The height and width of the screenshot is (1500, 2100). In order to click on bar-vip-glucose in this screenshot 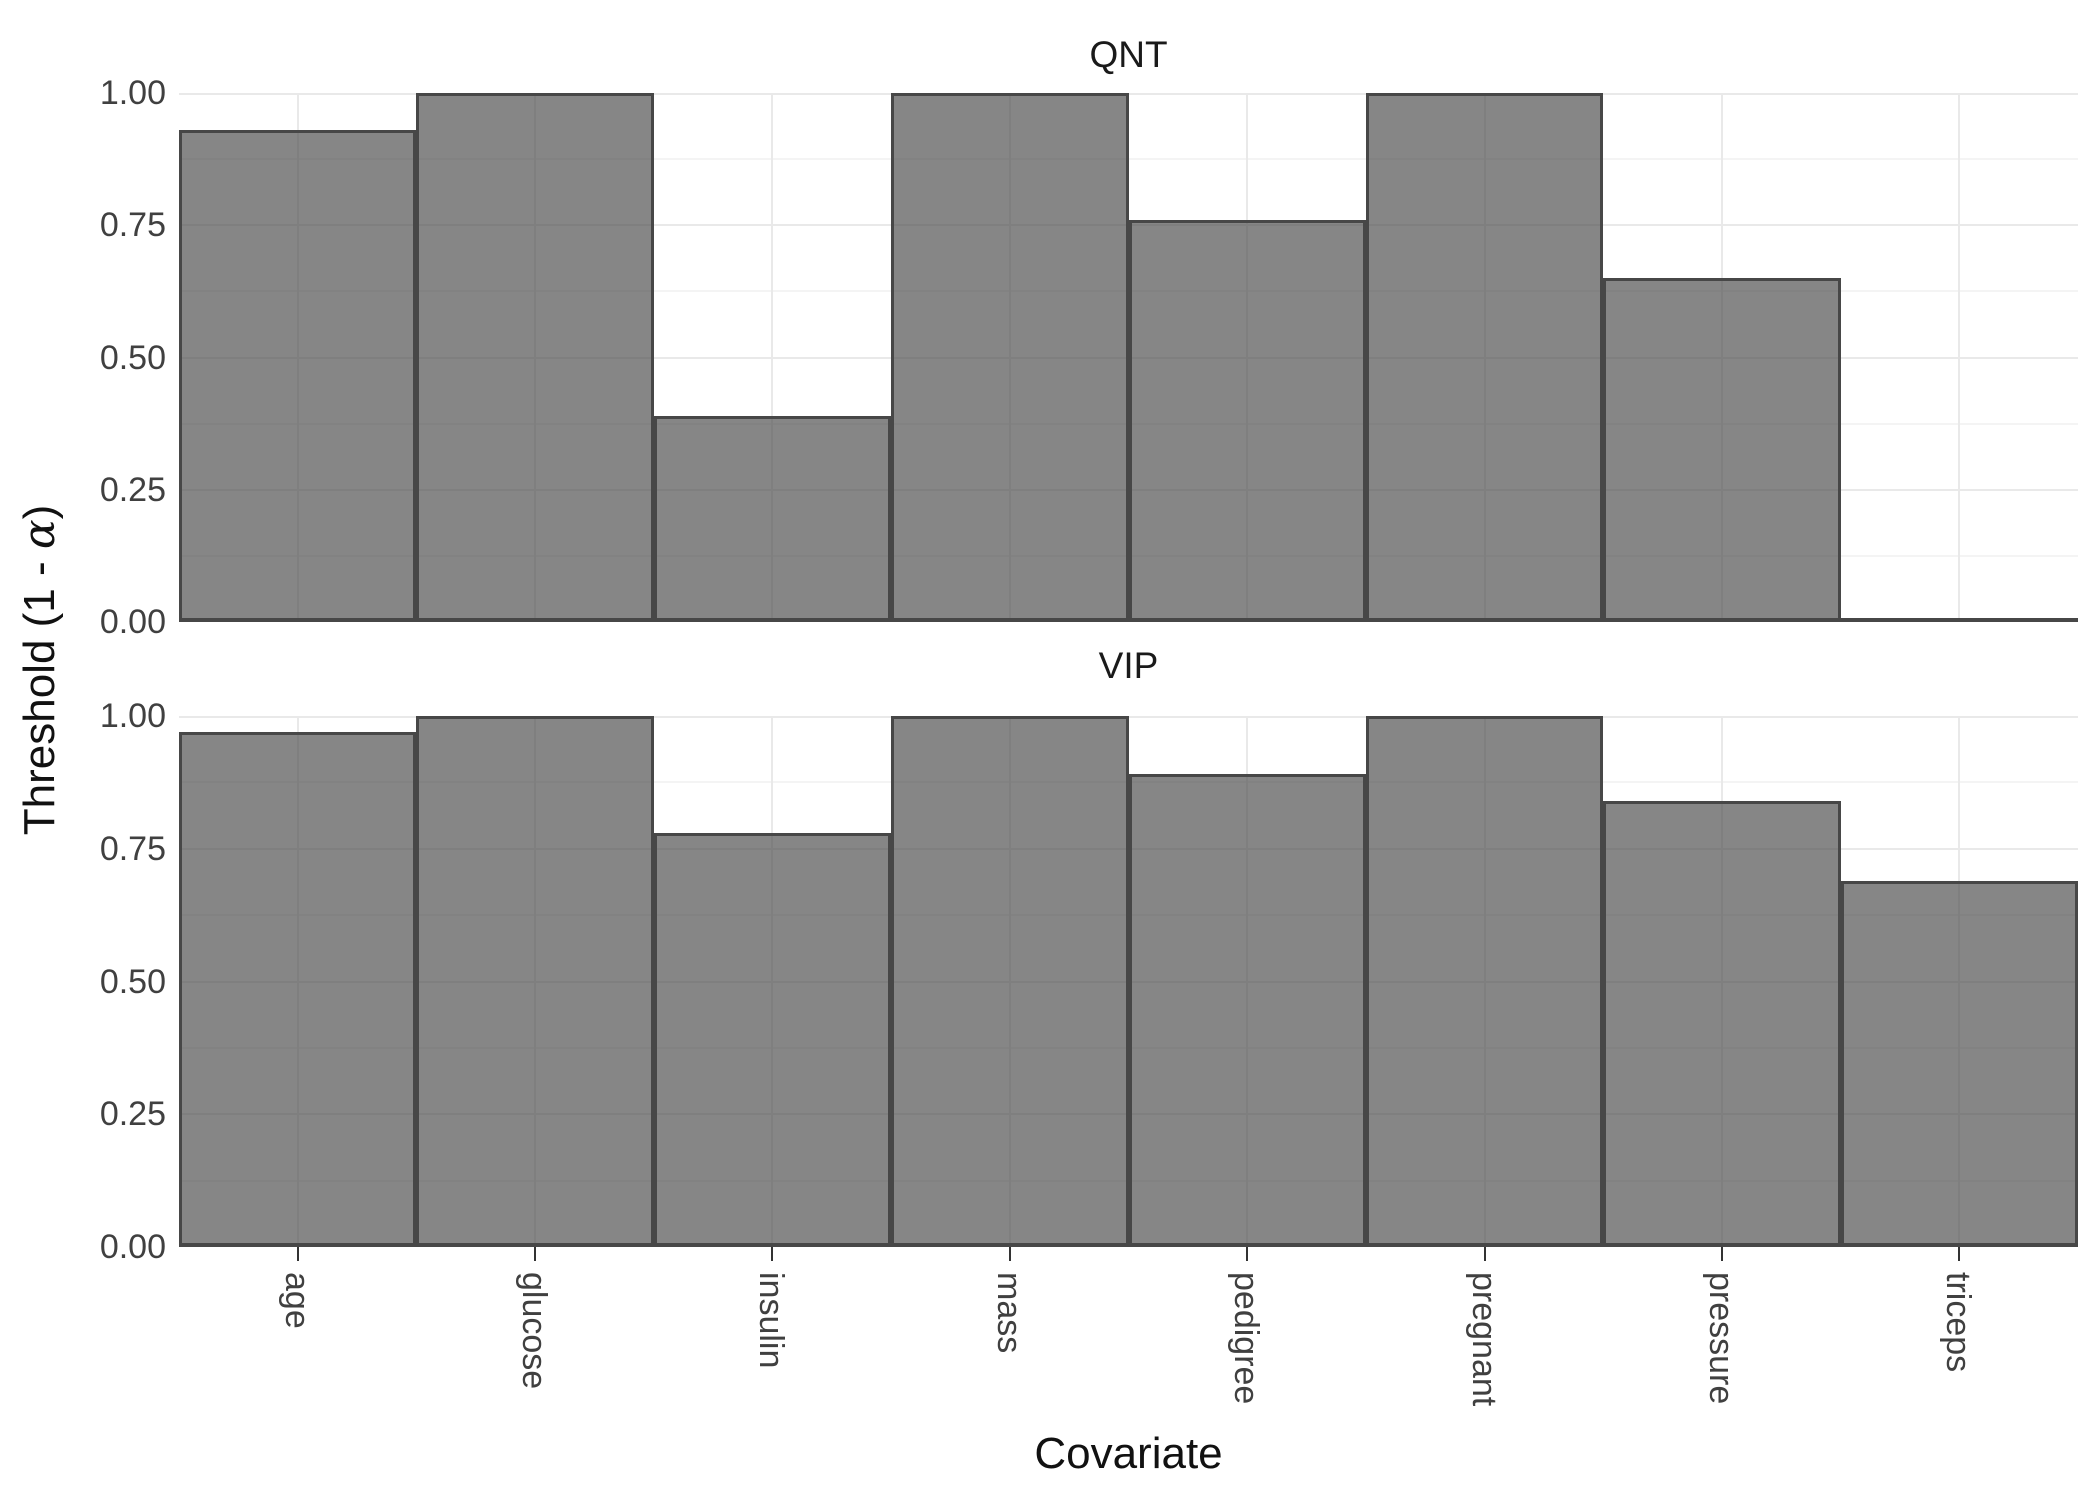, I will do `click(535, 981)`.